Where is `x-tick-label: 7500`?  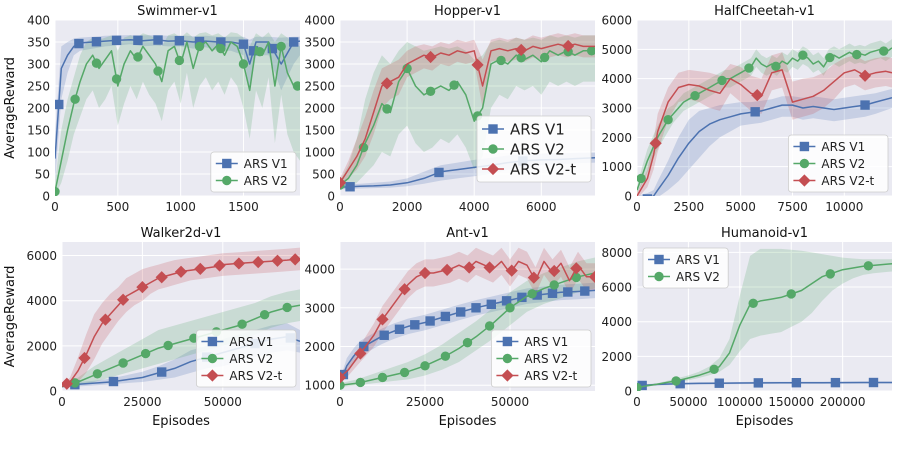 x-tick-label: 7500 is located at coordinates (792, 207).